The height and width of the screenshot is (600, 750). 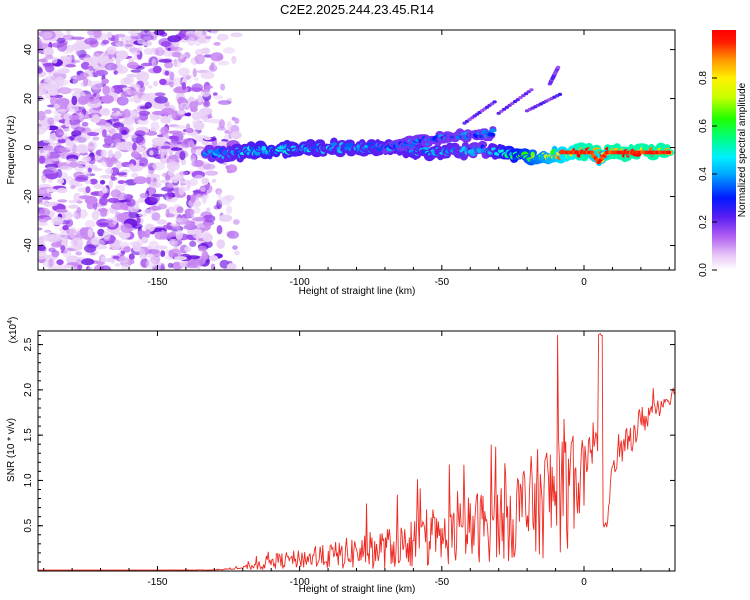 I want to click on colorbar-label: Normalized spectral amplitude, so click(x=742, y=149).